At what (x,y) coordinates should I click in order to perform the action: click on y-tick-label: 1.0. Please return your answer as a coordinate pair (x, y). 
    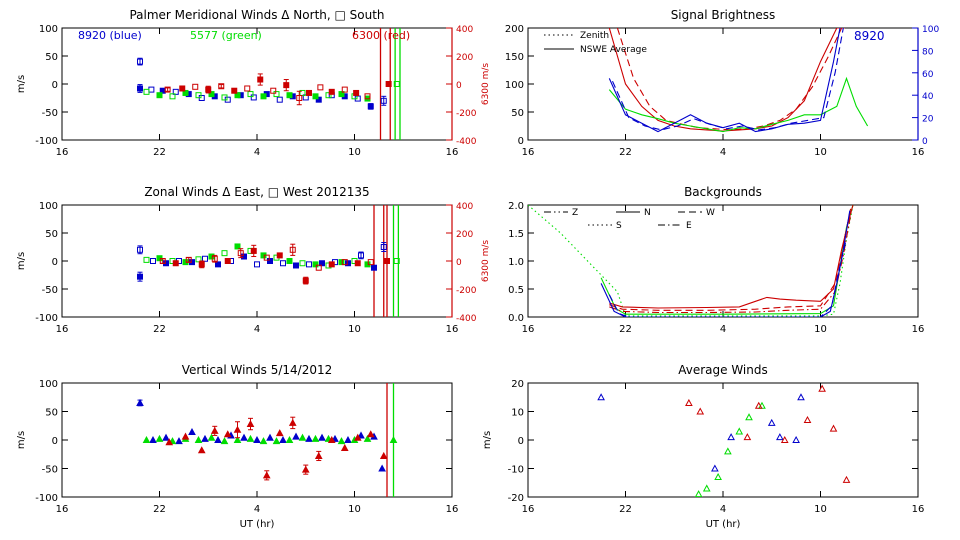
    Looking at the image, I should click on (516, 262).